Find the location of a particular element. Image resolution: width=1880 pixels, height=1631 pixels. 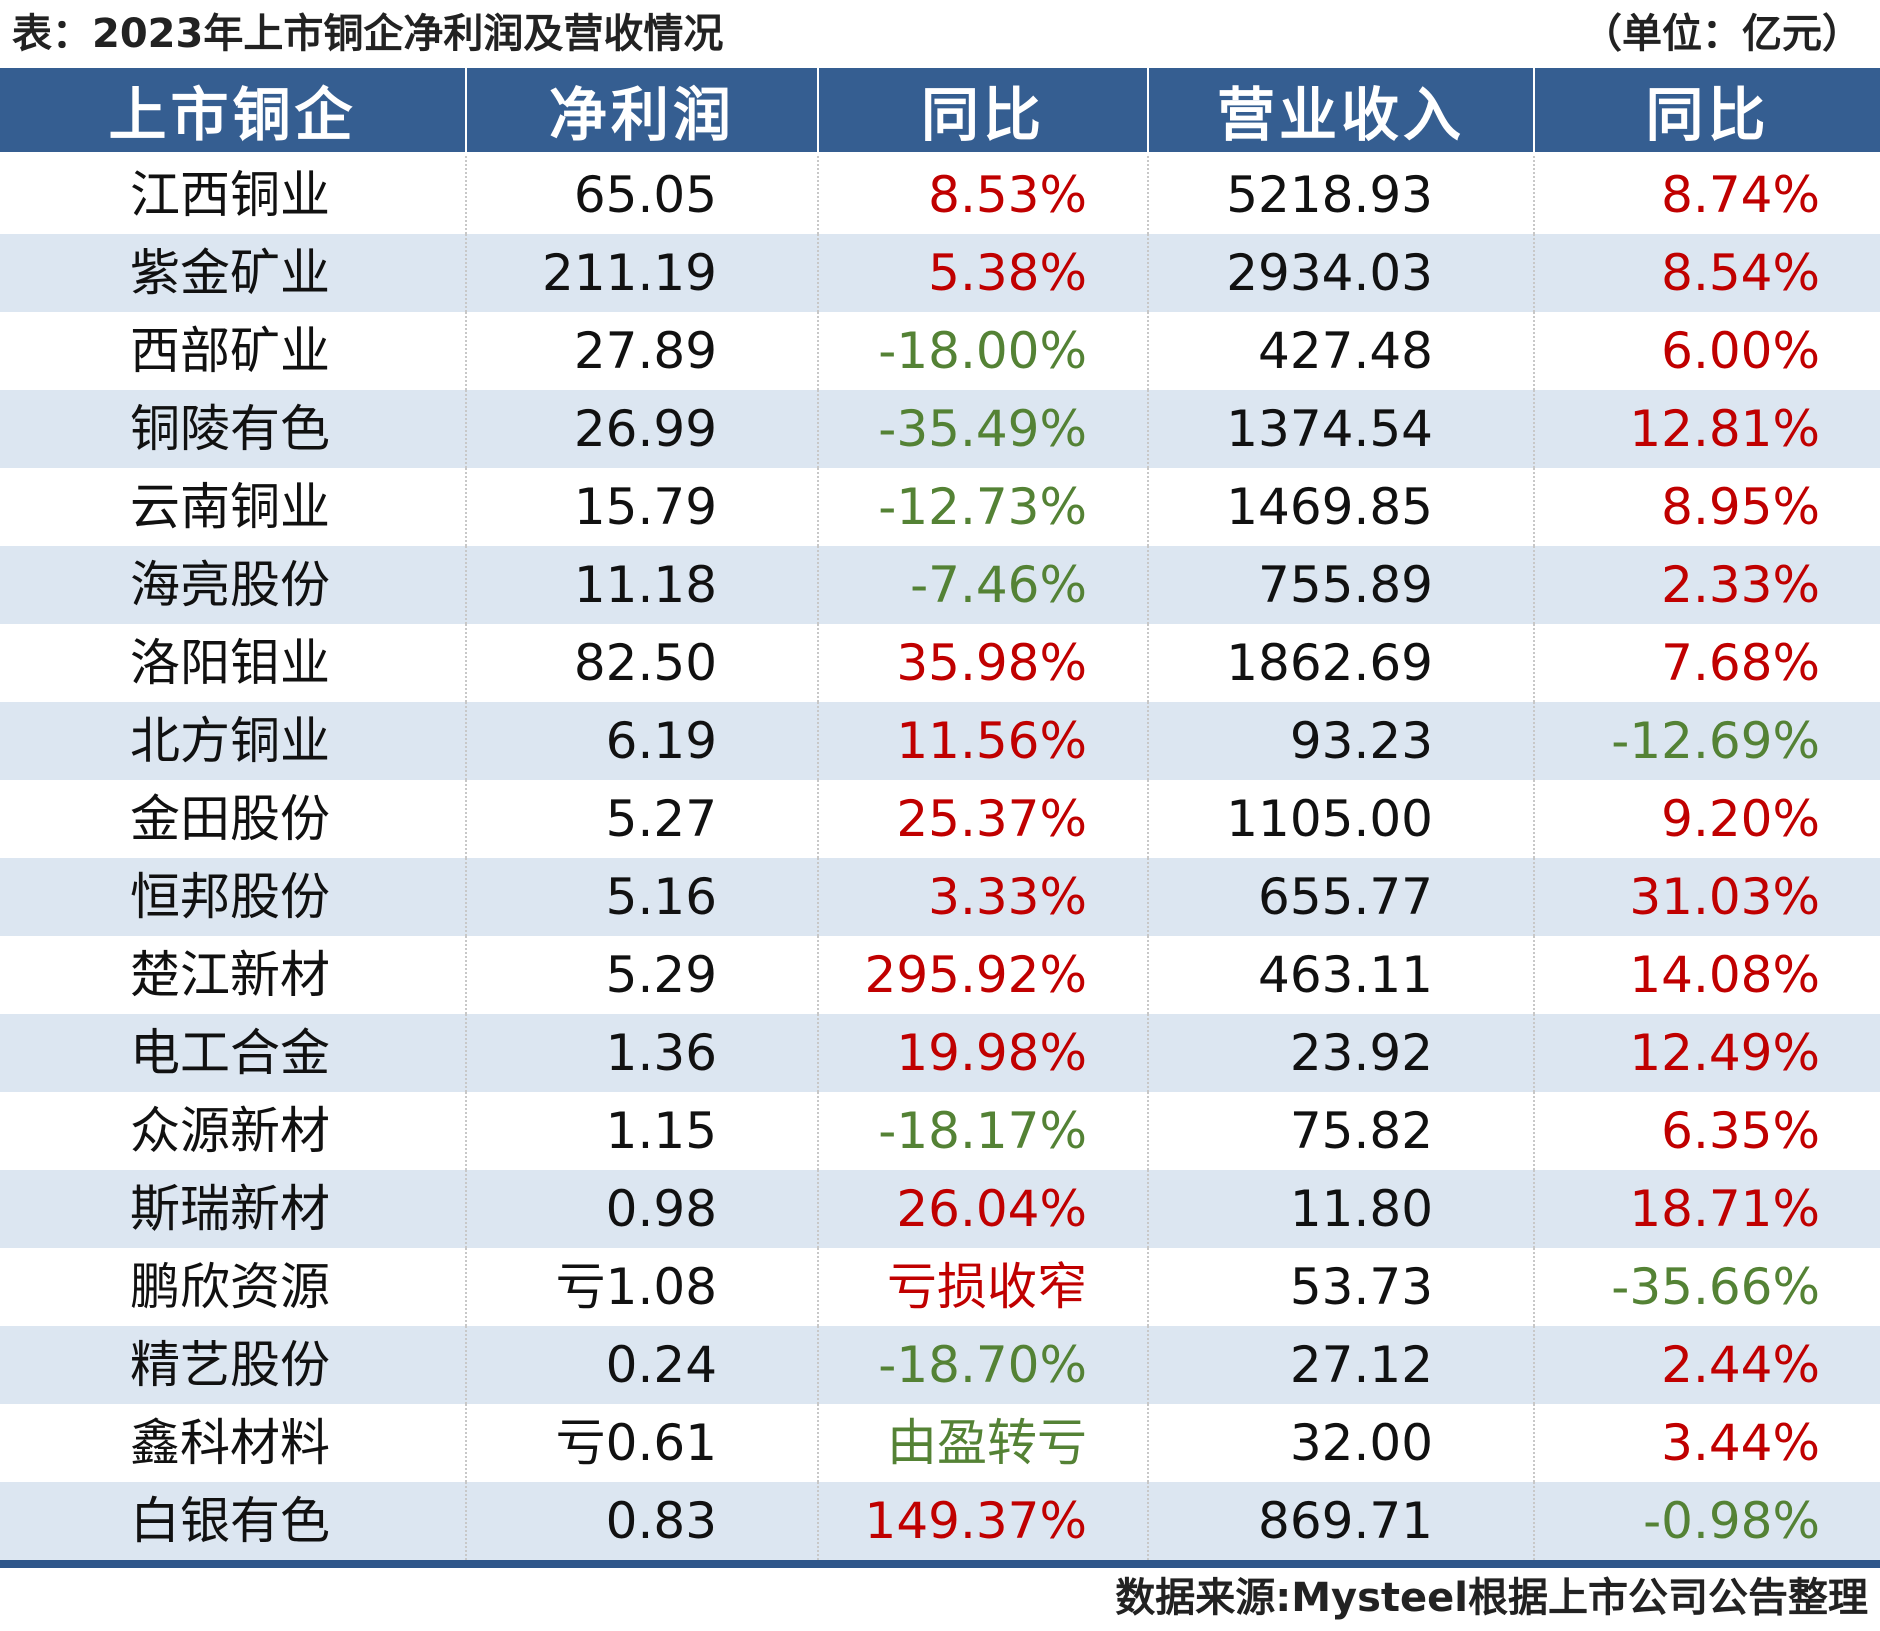

profit-yoy-cell: 295.92% is located at coordinates (982, 975).